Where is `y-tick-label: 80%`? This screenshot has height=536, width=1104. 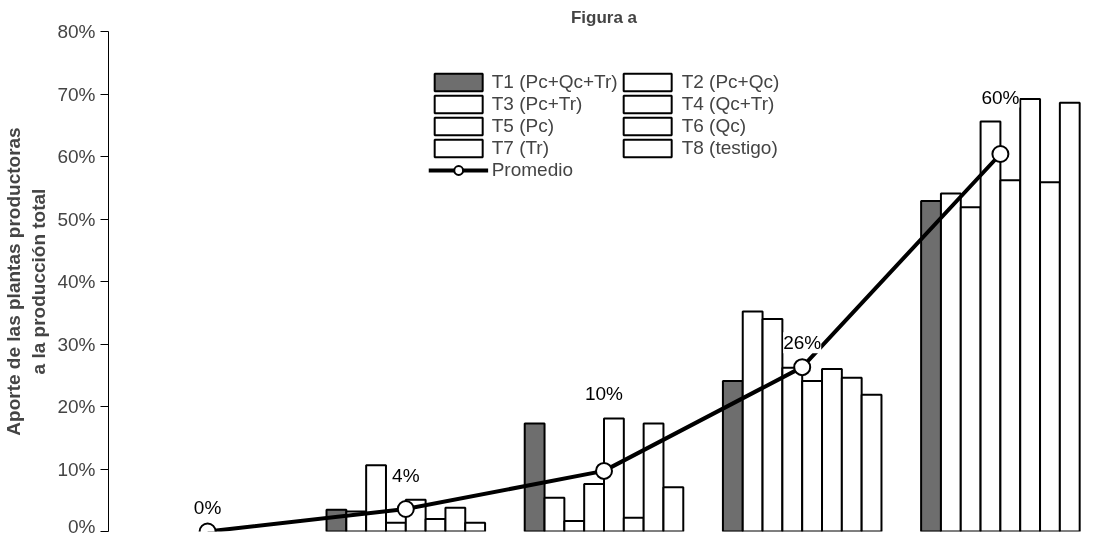
y-tick-label: 80% is located at coordinates (76, 31).